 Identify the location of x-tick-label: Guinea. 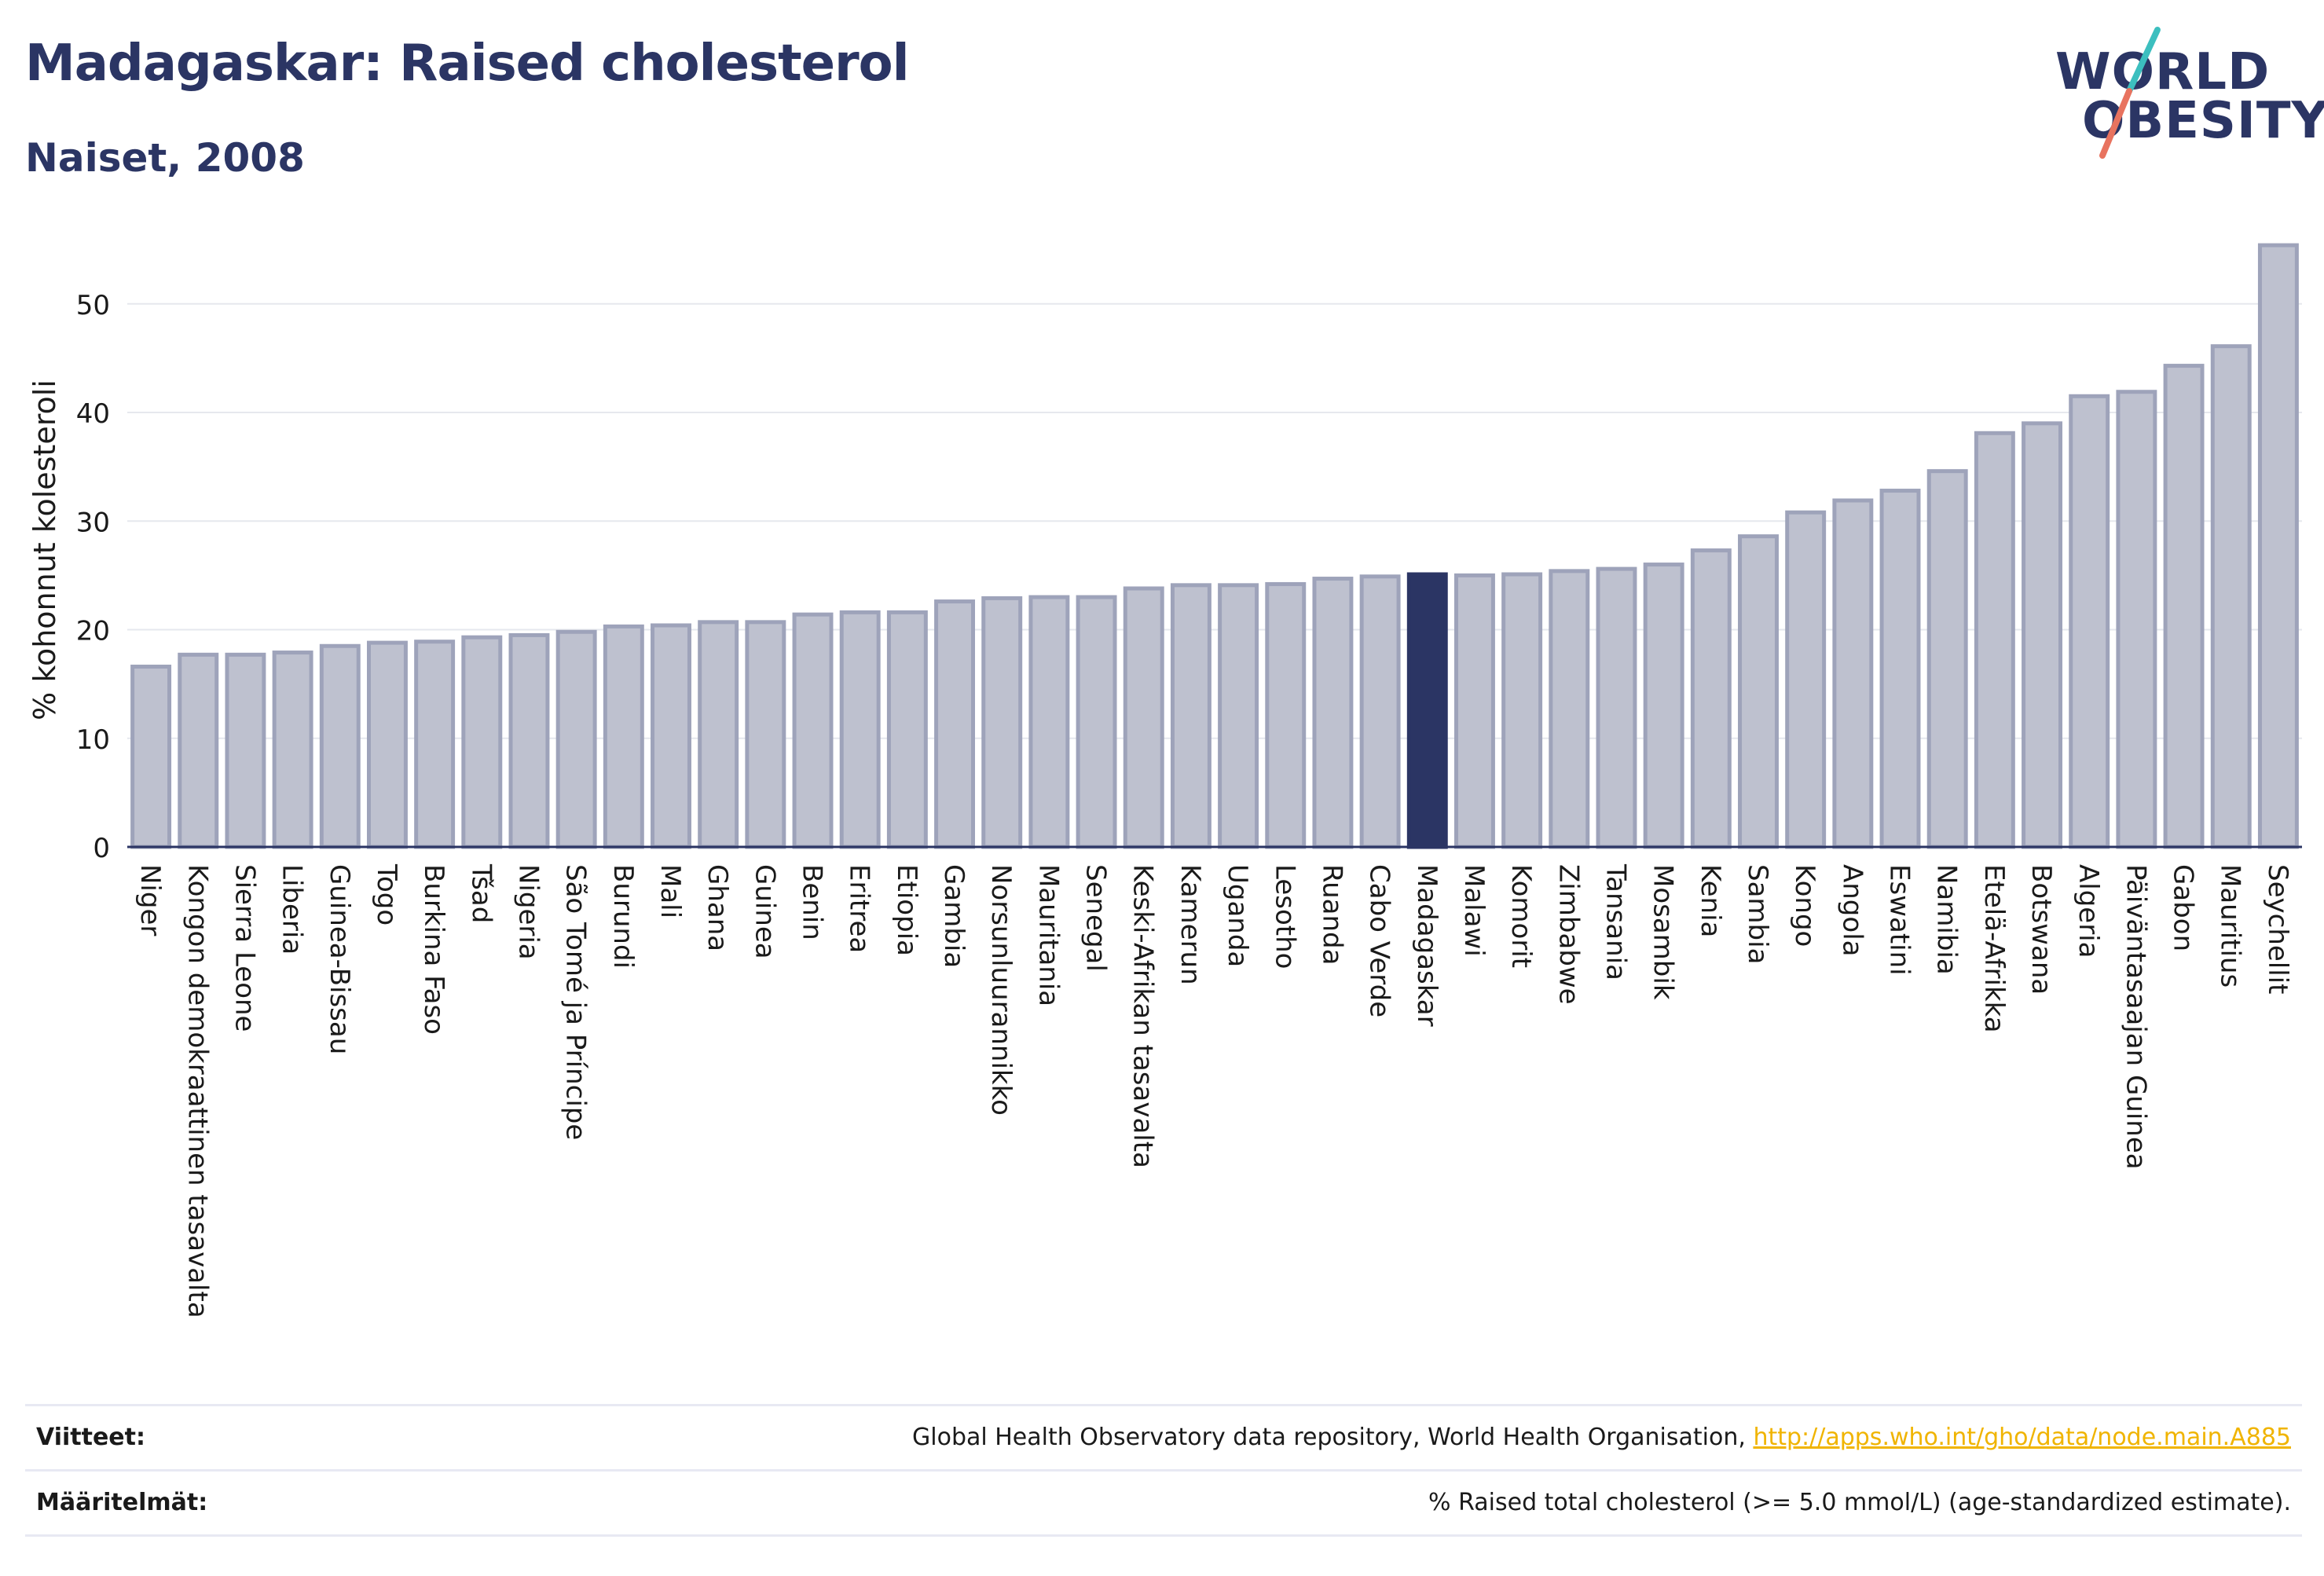
(764, 911).